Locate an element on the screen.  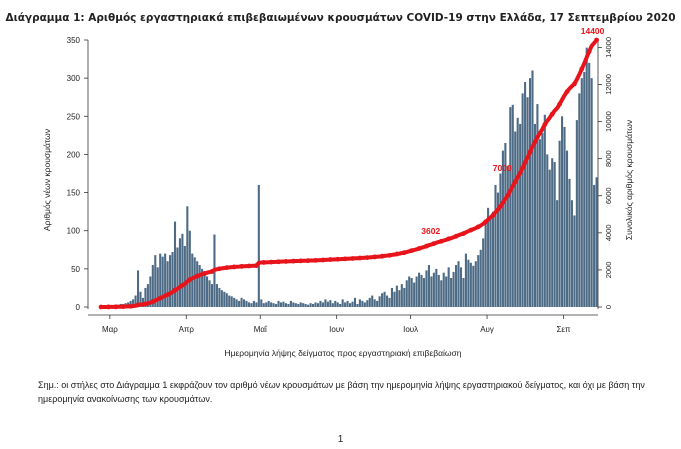
y-axis-label: Αριθμός νέων κρουσμάτων is located at coordinates (47, 180).